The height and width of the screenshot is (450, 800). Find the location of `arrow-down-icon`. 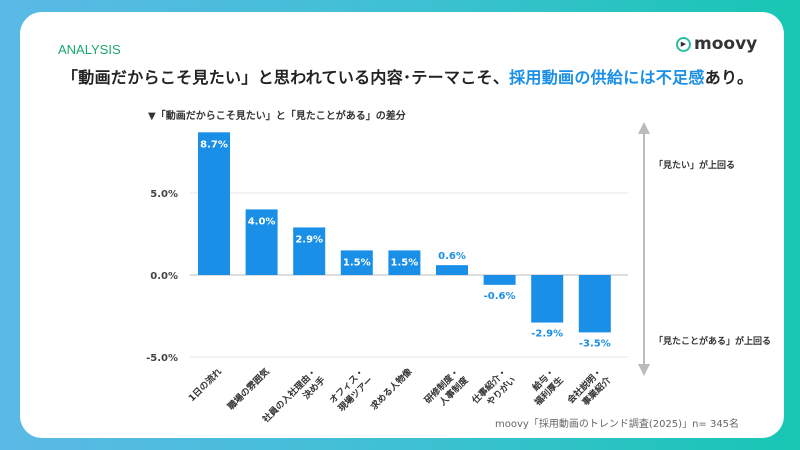

arrow-down-icon is located at coordinates (644, 370).